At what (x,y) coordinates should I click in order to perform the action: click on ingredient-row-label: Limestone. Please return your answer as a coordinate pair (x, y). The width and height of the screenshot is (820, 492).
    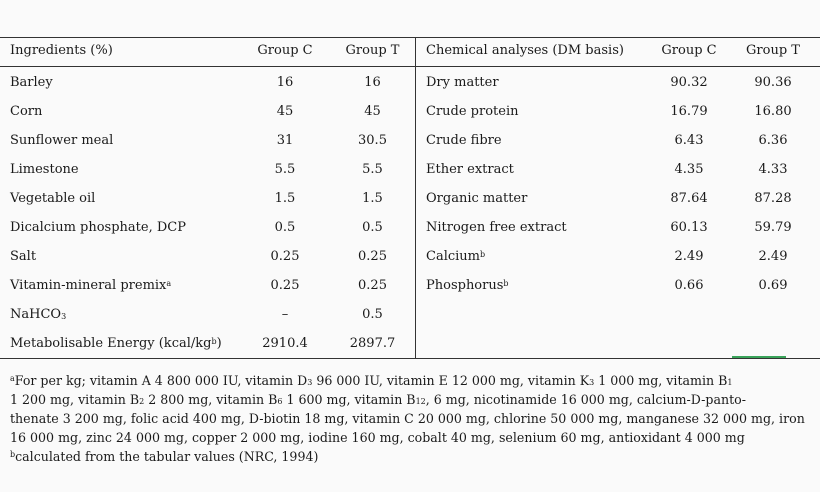
    Looking at the image, I should click on (44, 169).